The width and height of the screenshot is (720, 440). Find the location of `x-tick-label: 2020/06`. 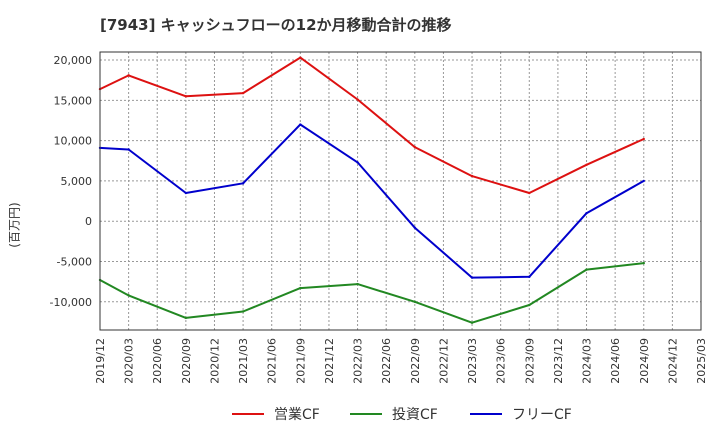

x-tick-label: 2020/06 is located at coordinates (157, 361).